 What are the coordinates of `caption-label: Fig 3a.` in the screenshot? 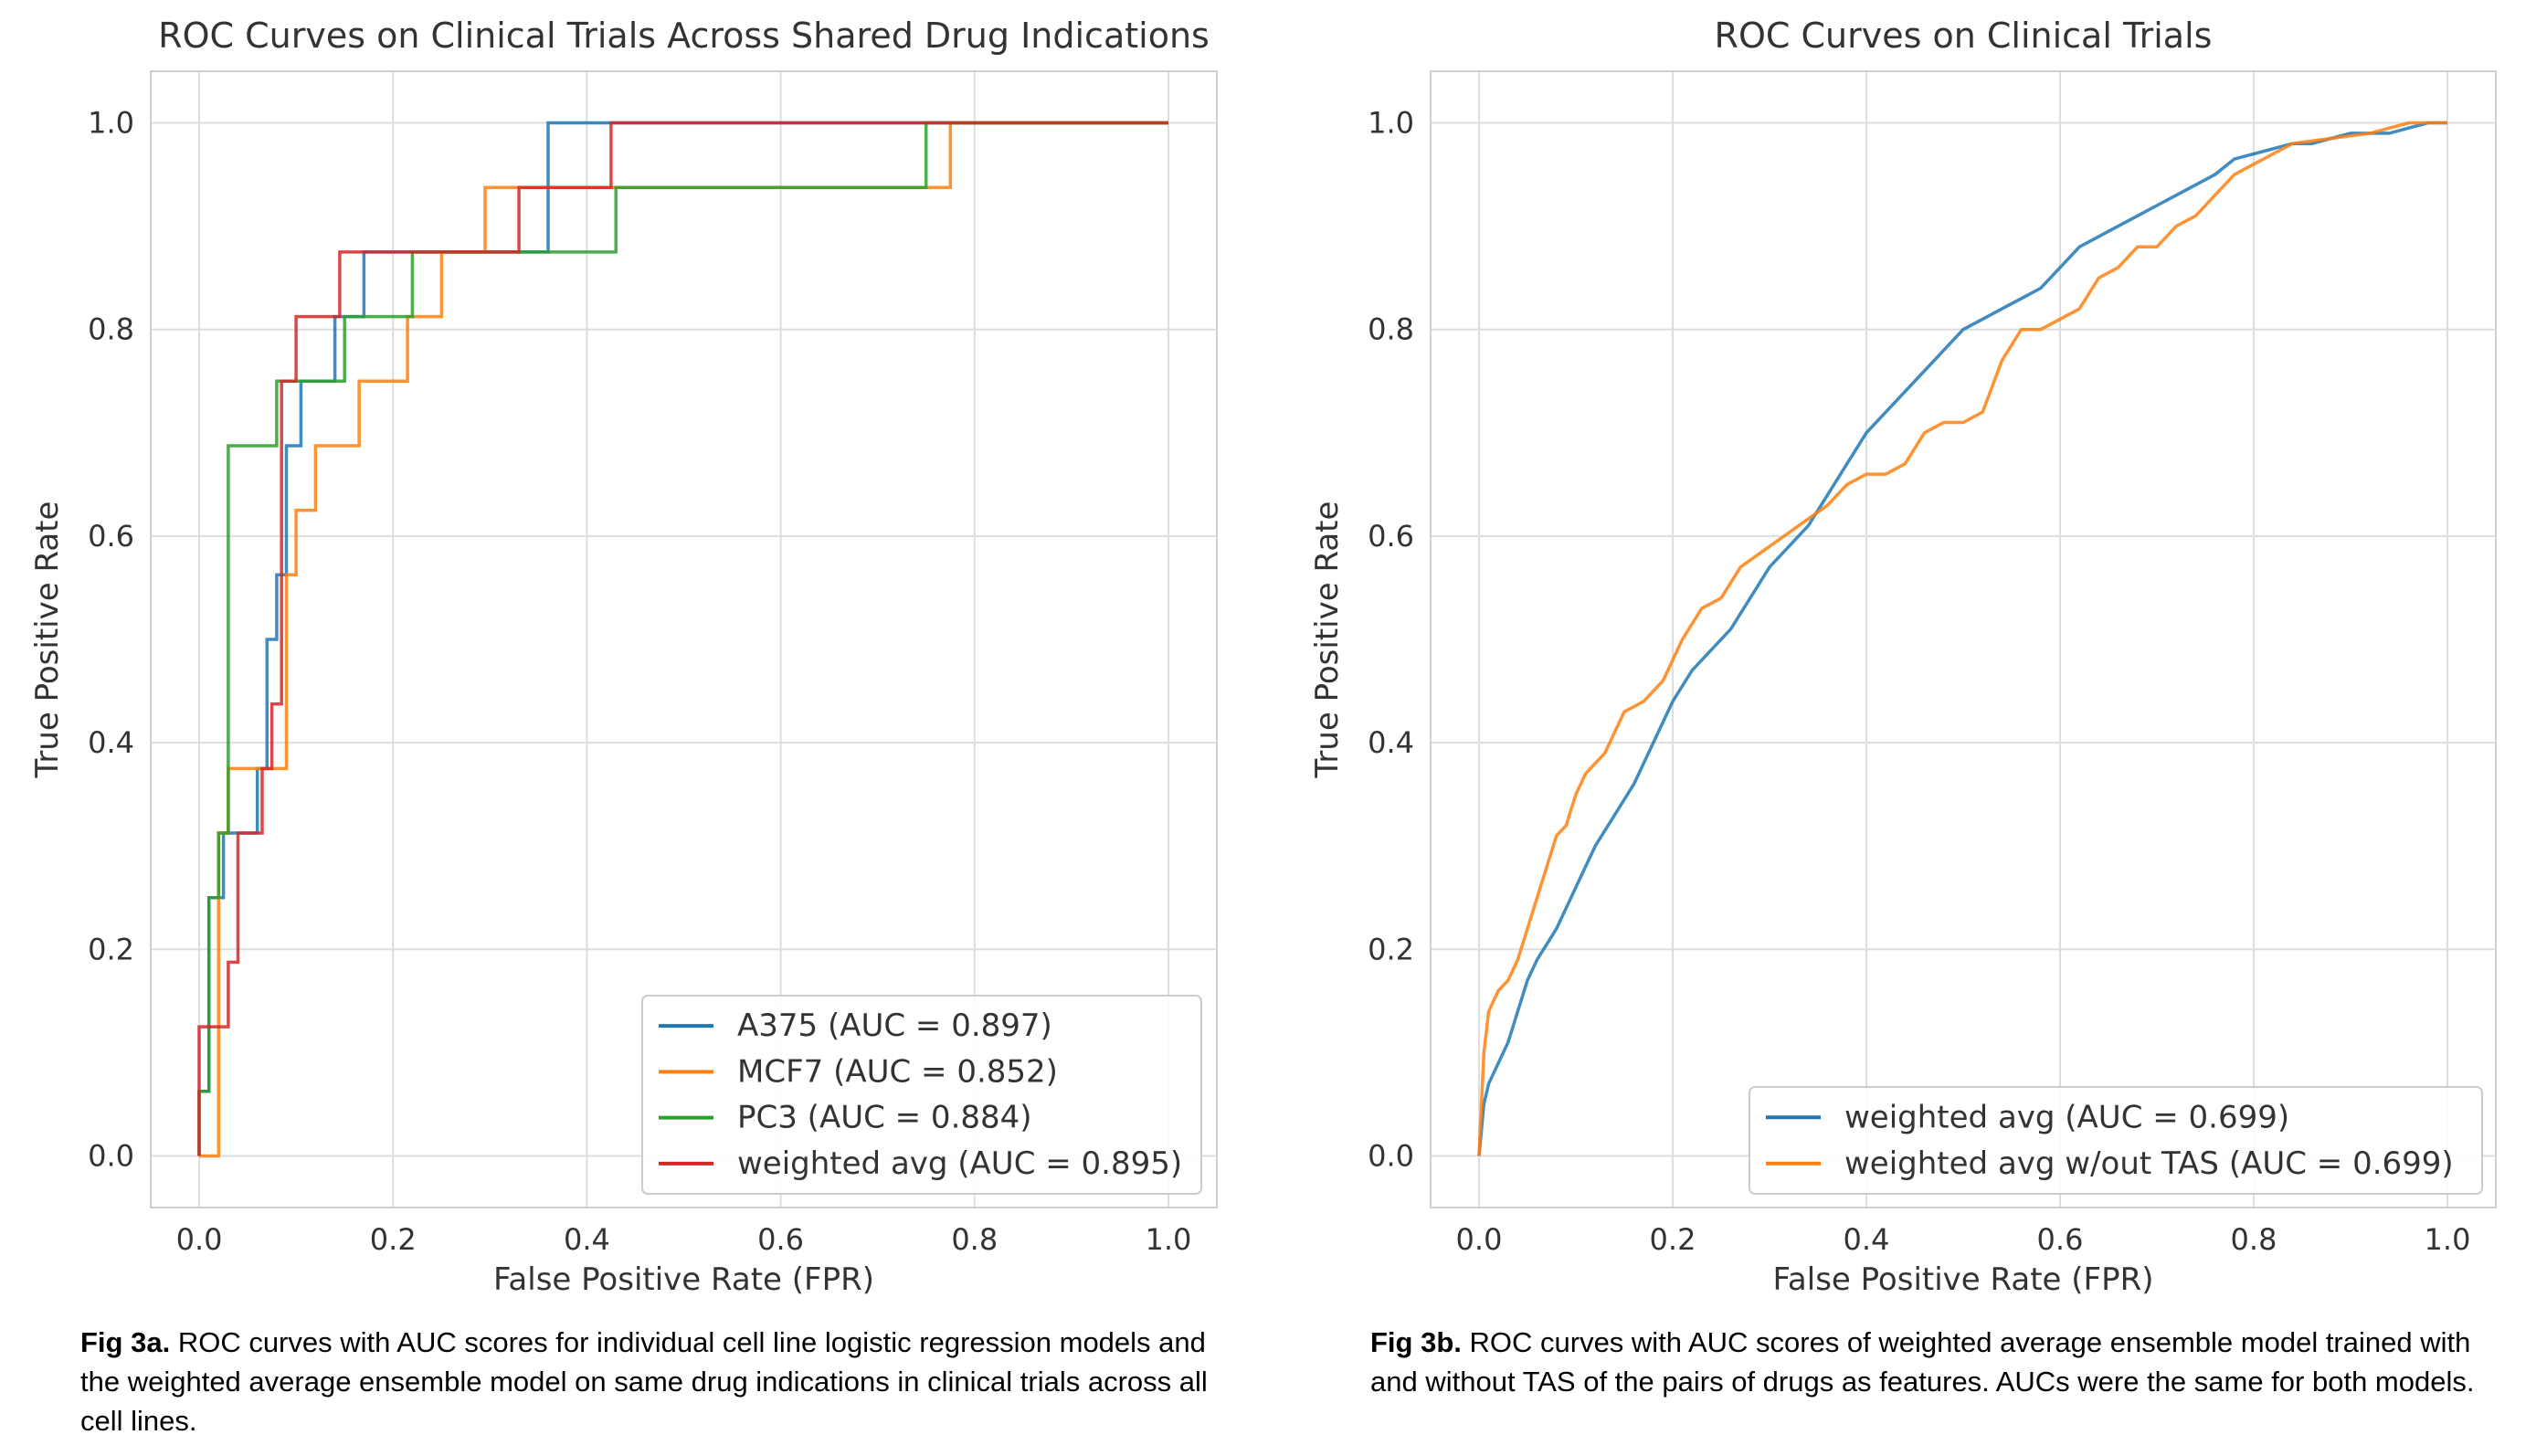 It's located at (125, 1342).